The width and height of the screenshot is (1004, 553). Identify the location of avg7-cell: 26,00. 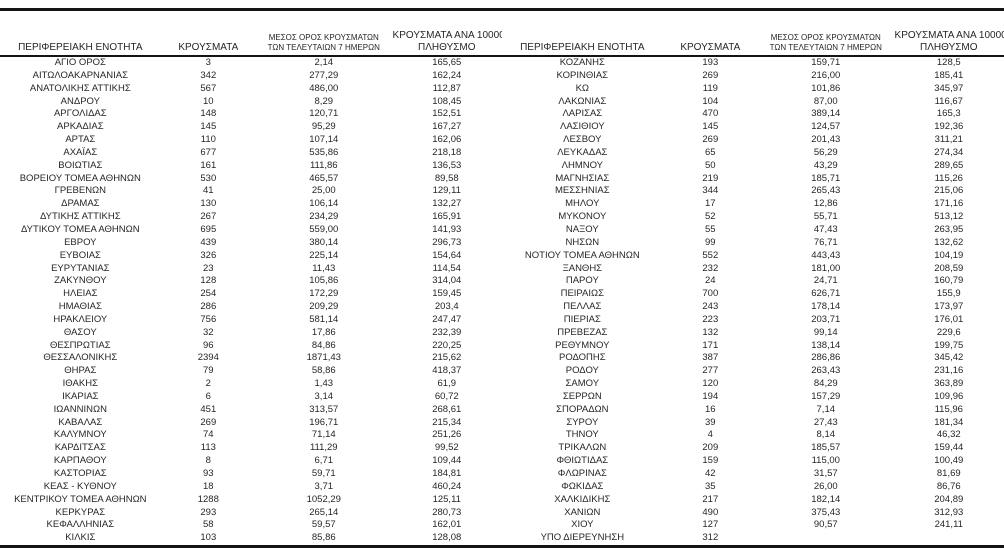
(825, 486).